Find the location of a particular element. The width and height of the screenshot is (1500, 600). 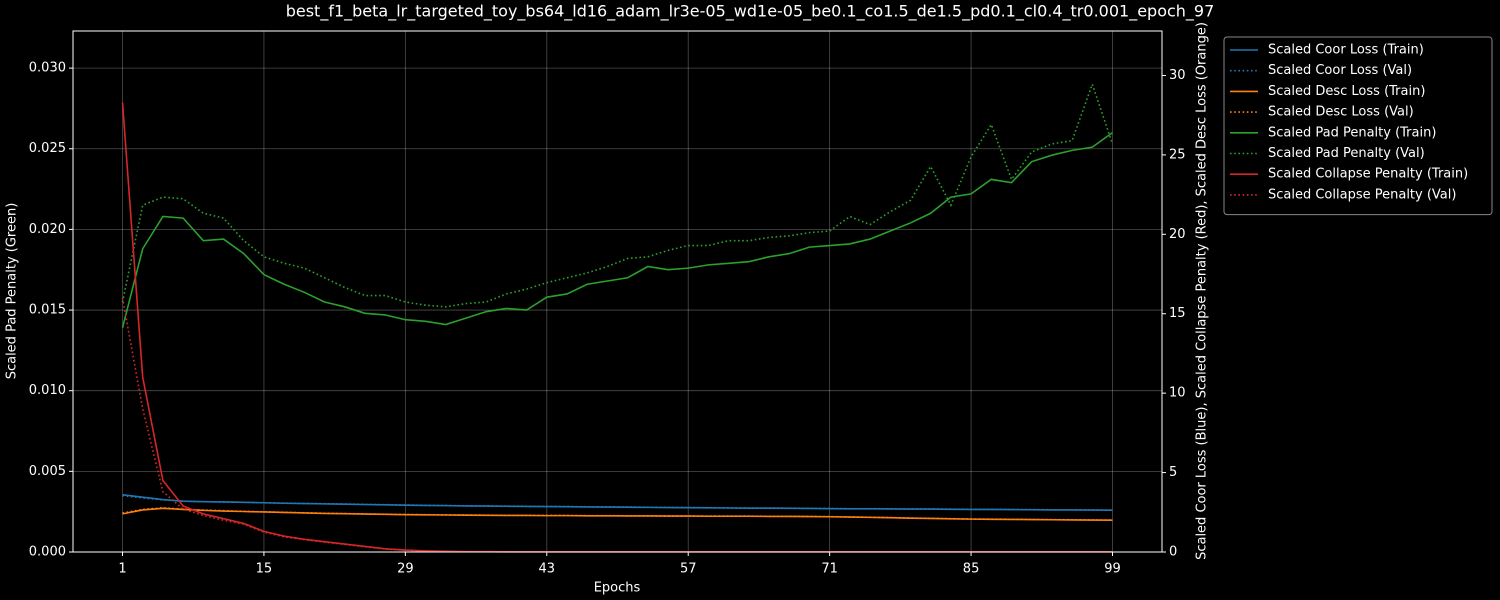

legend-label: Scaled Desc Loss (Val) is located at coordinates (1341, 112).